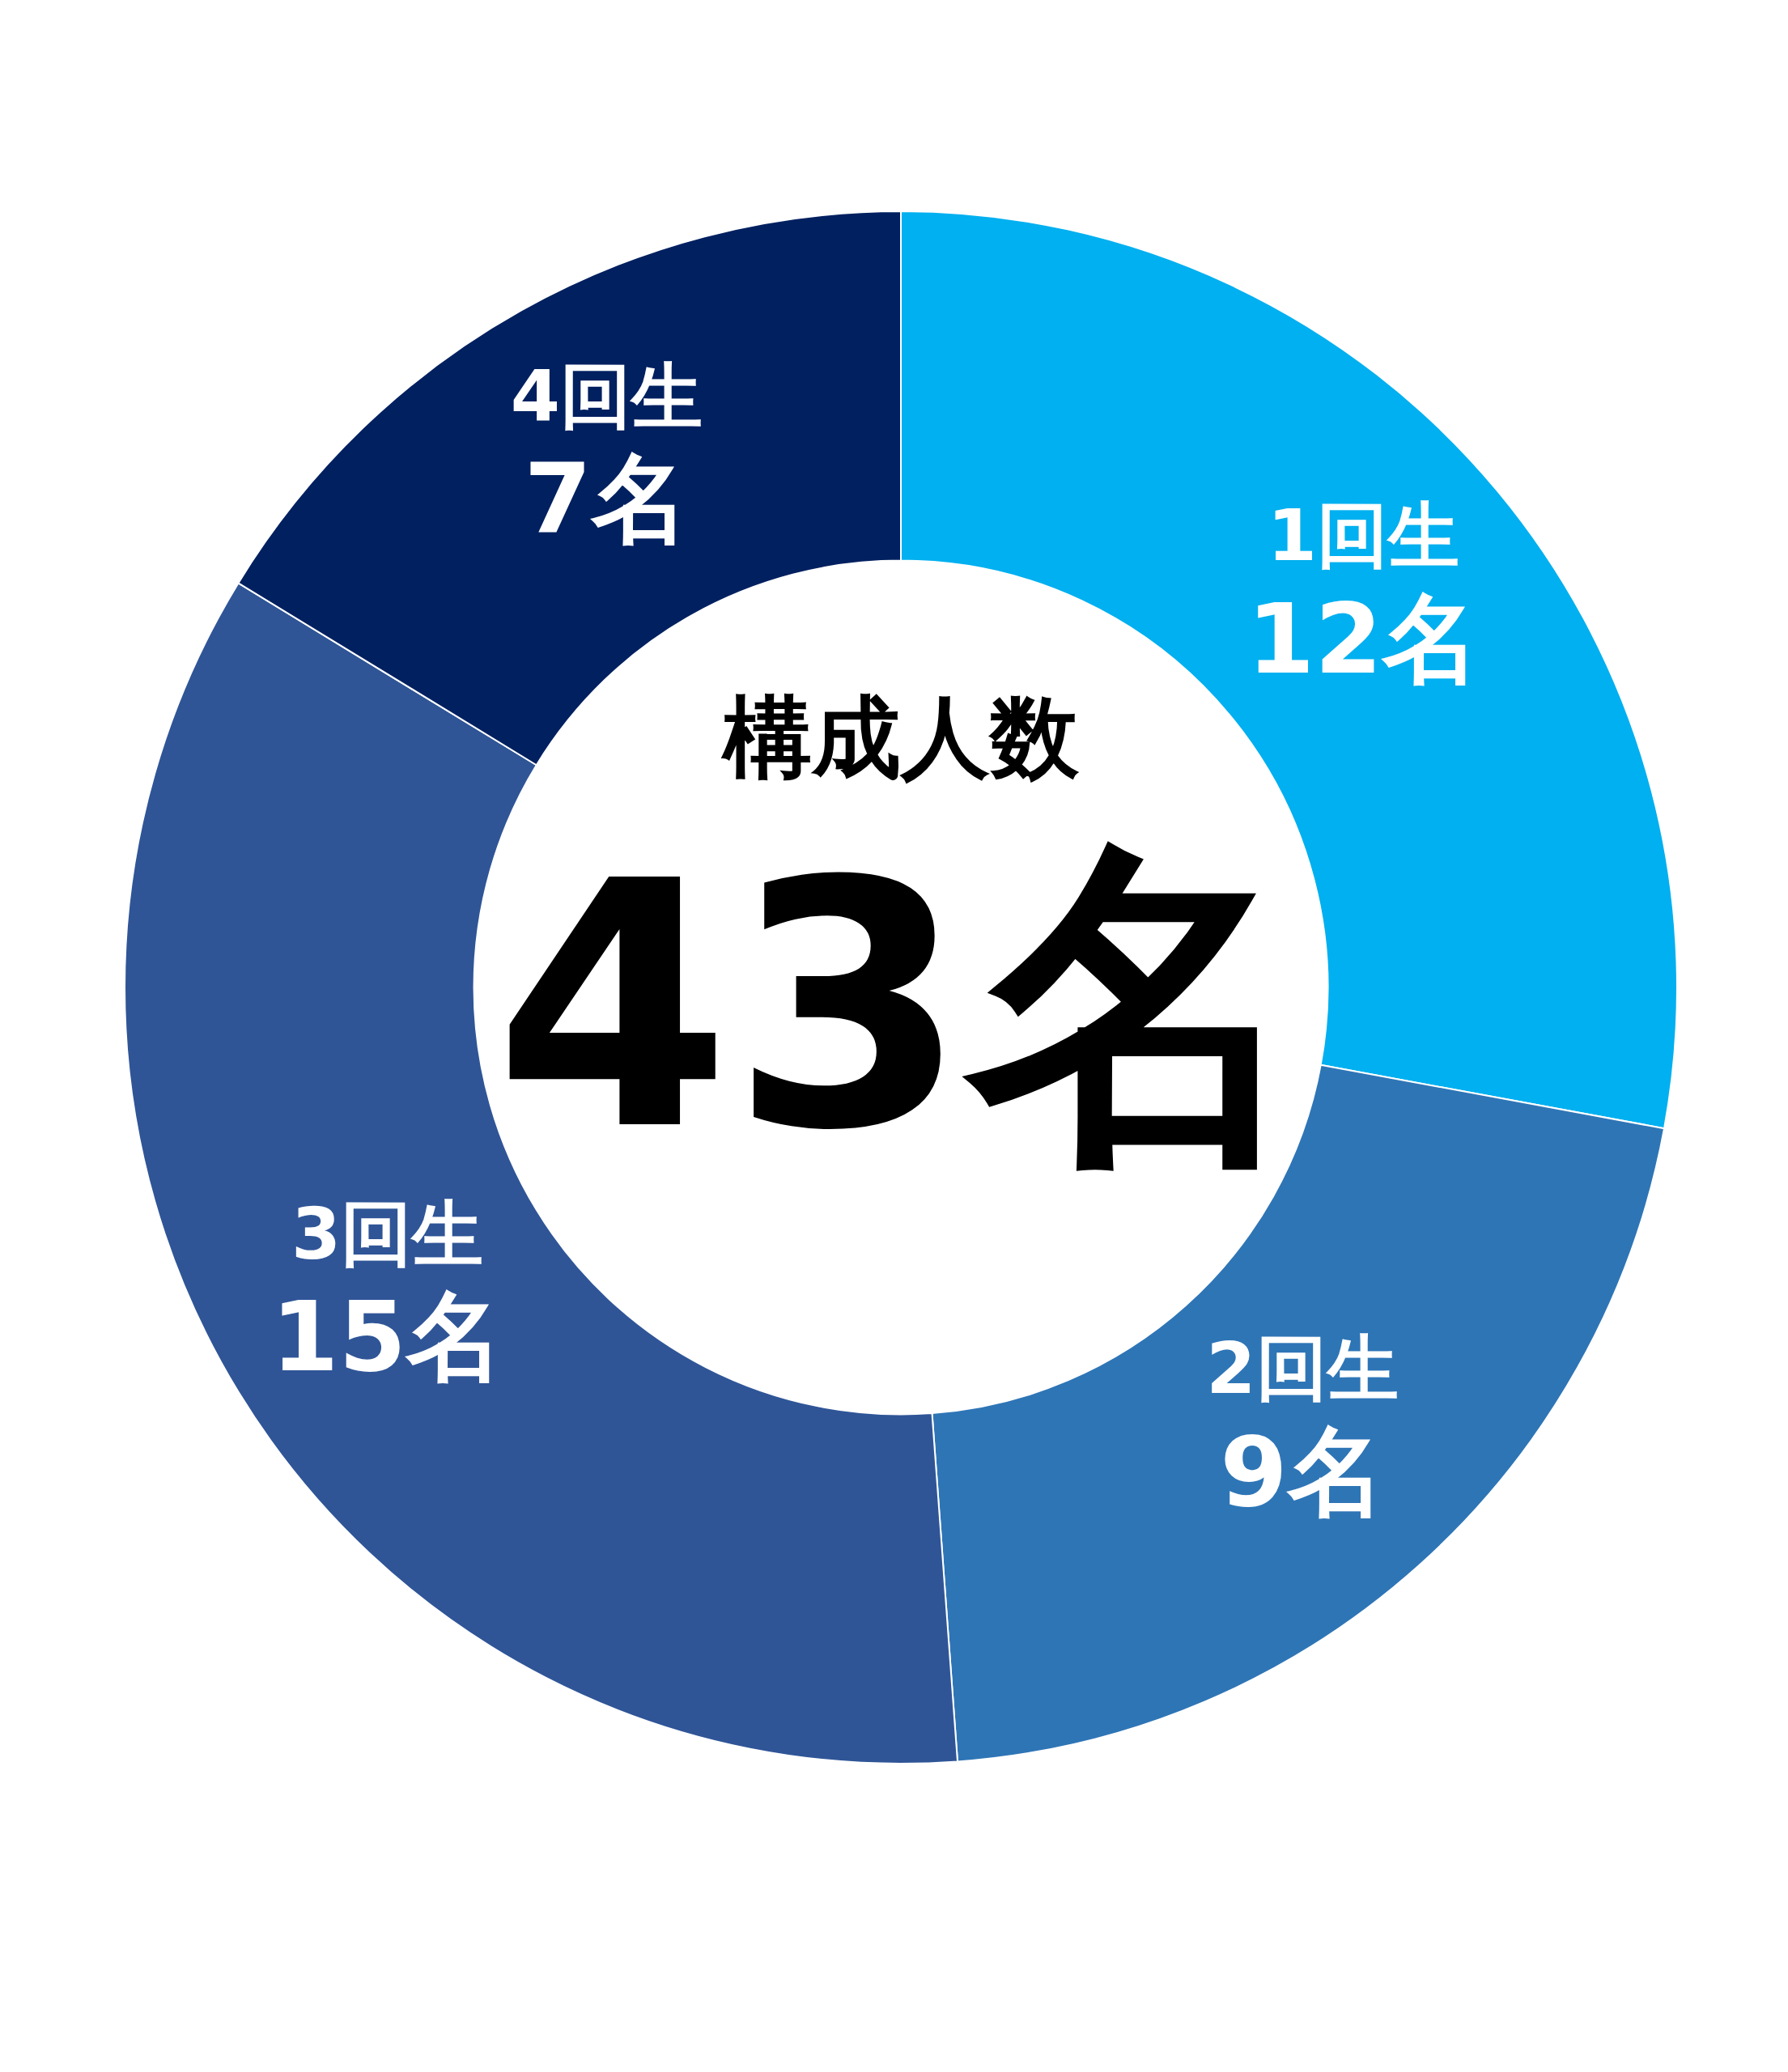  I want to click on slice-label: 3回生, so click(387, 1234).